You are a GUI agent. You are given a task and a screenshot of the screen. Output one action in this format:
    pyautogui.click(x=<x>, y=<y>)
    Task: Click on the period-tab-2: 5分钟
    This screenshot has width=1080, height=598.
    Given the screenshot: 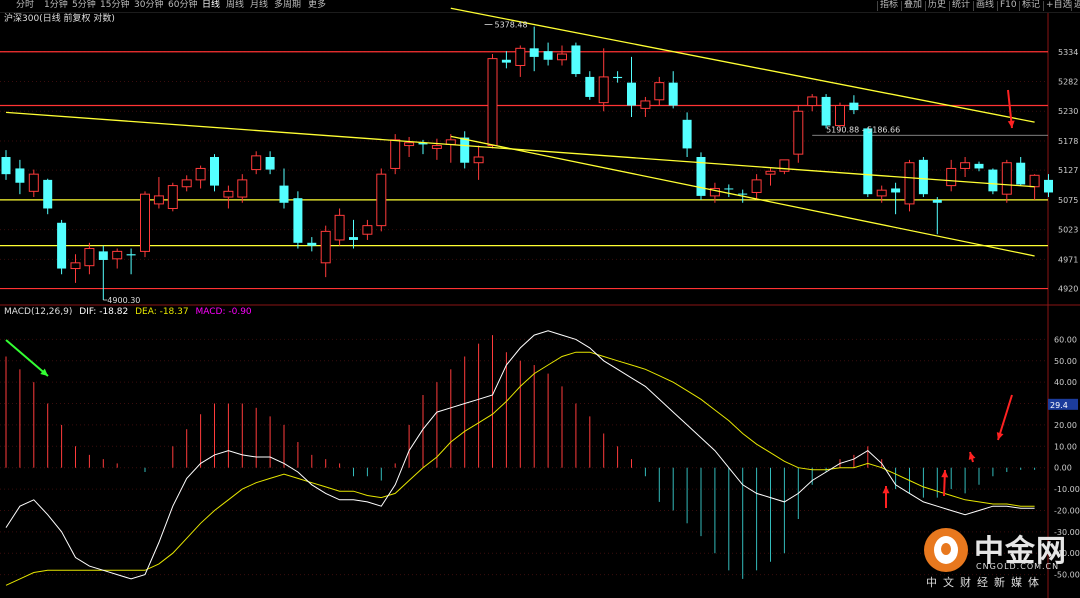 What is the action you would take?
    pyautogui.click(x=84, y=5)
    